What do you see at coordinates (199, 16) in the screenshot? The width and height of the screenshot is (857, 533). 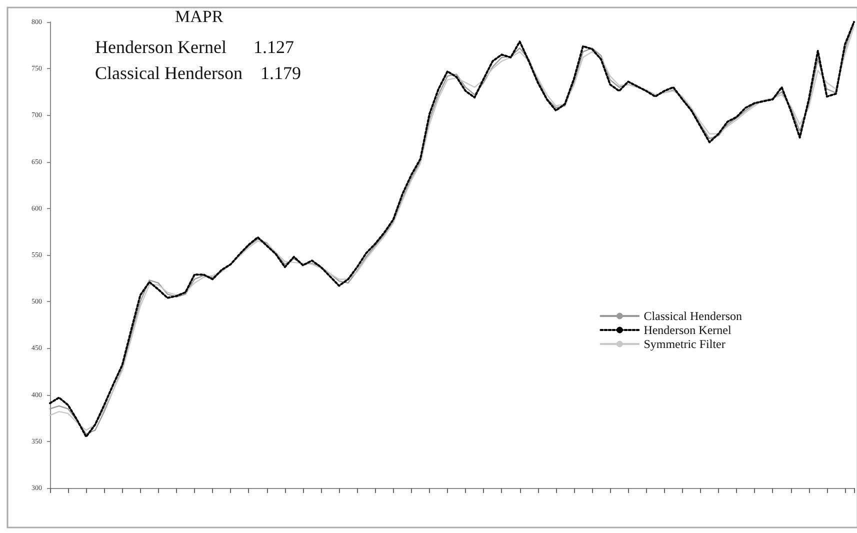 I see `annotation: MAPR` at bounding box center [199, 16].